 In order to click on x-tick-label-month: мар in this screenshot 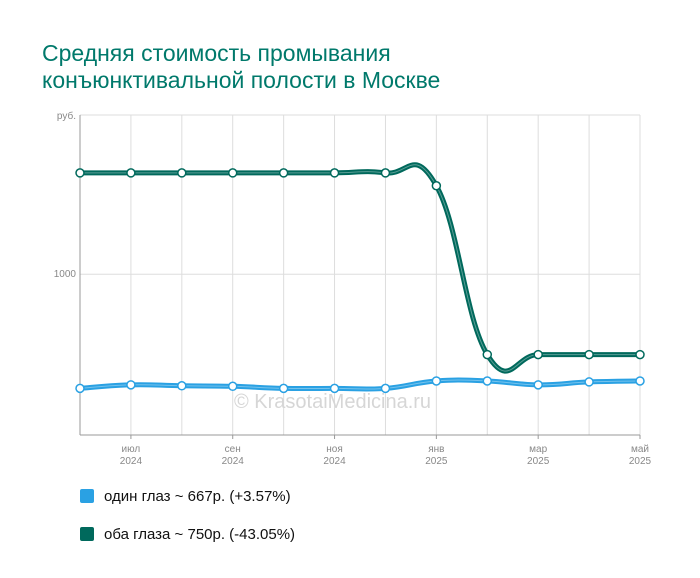, I will do `click(538, 449)`.